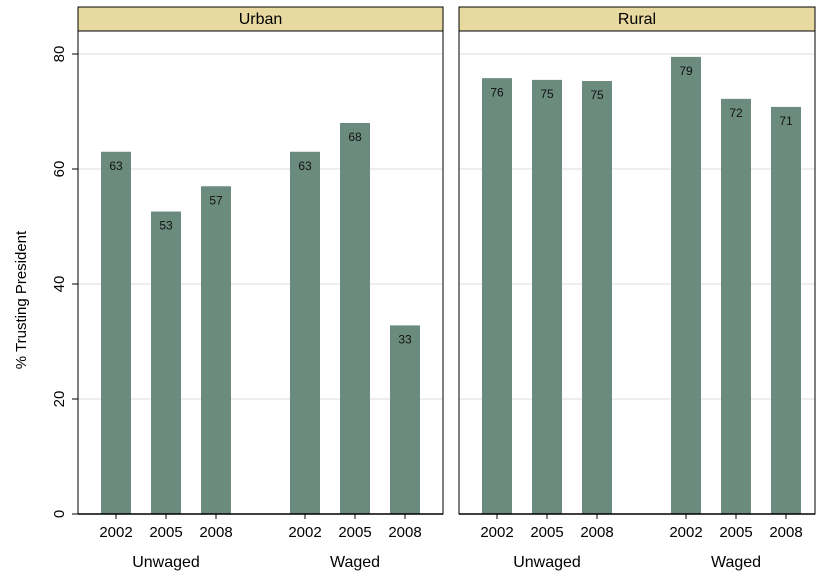  Describe the element at coordinates (736, 113) in the screenshot. I see `value-label: 72` at that location.